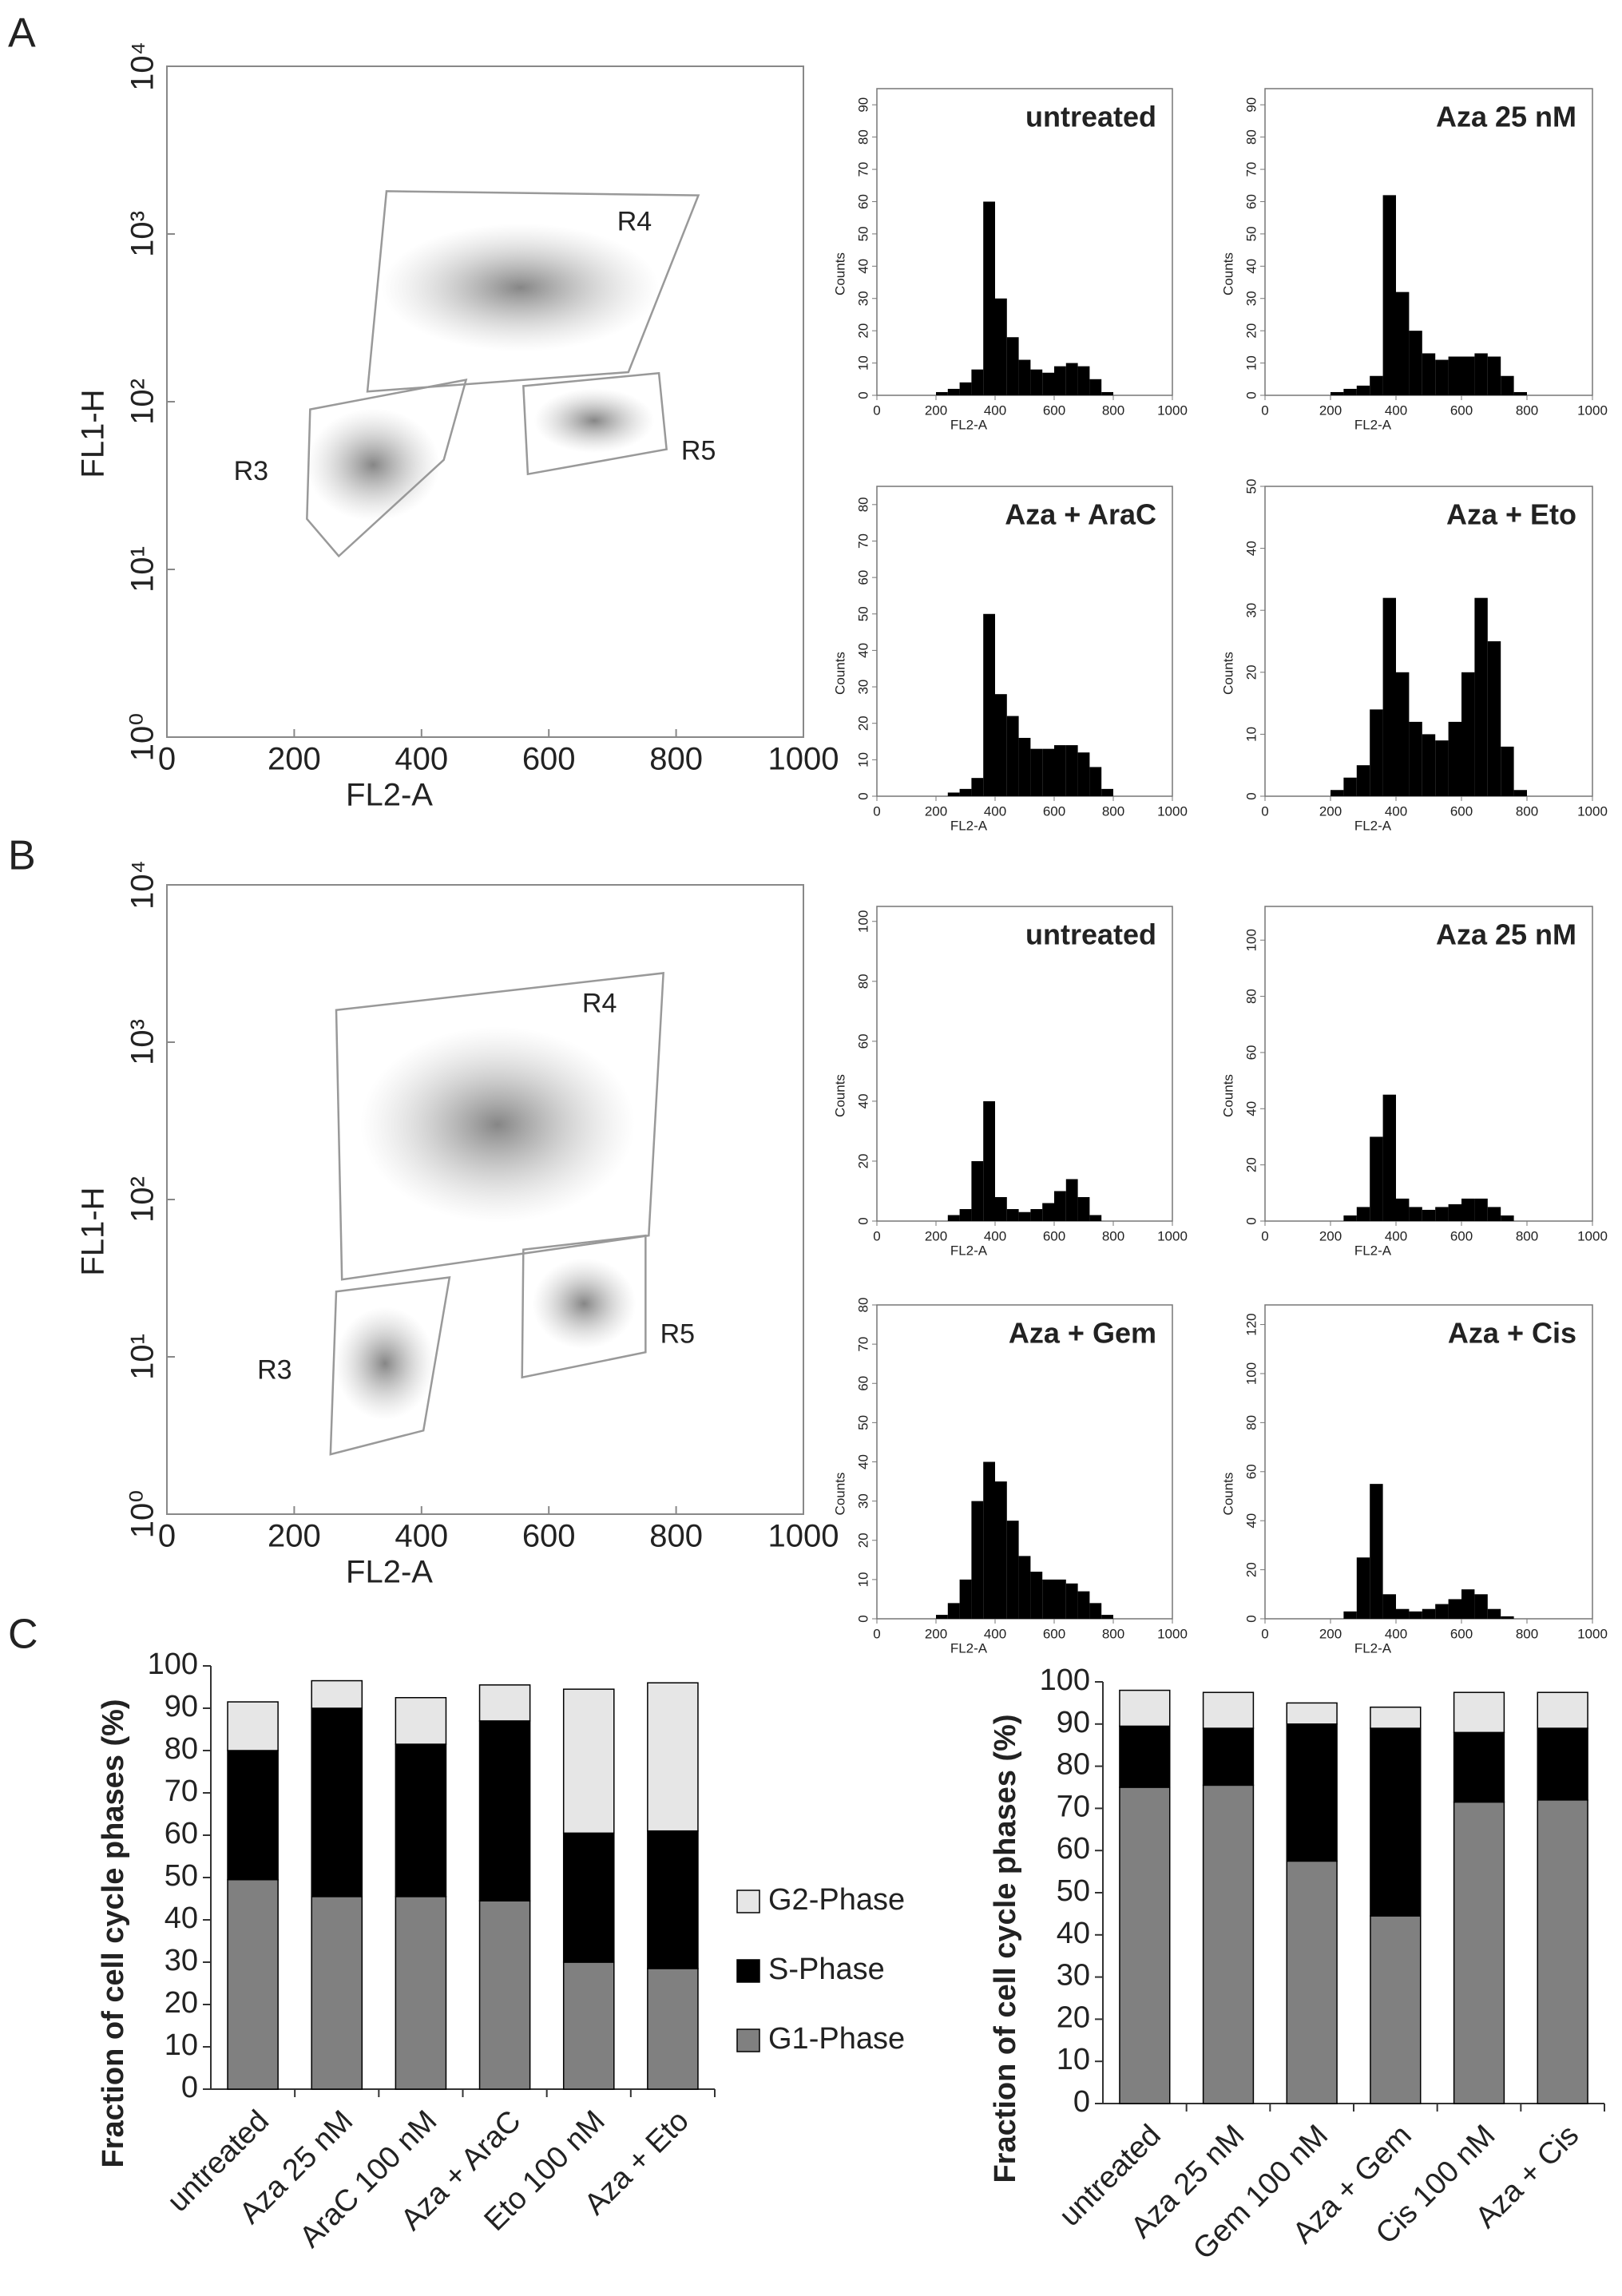  Describe the element at coordinates (1396, 1235) in the screenshot. I see `x-tick-label: 400` at that location.